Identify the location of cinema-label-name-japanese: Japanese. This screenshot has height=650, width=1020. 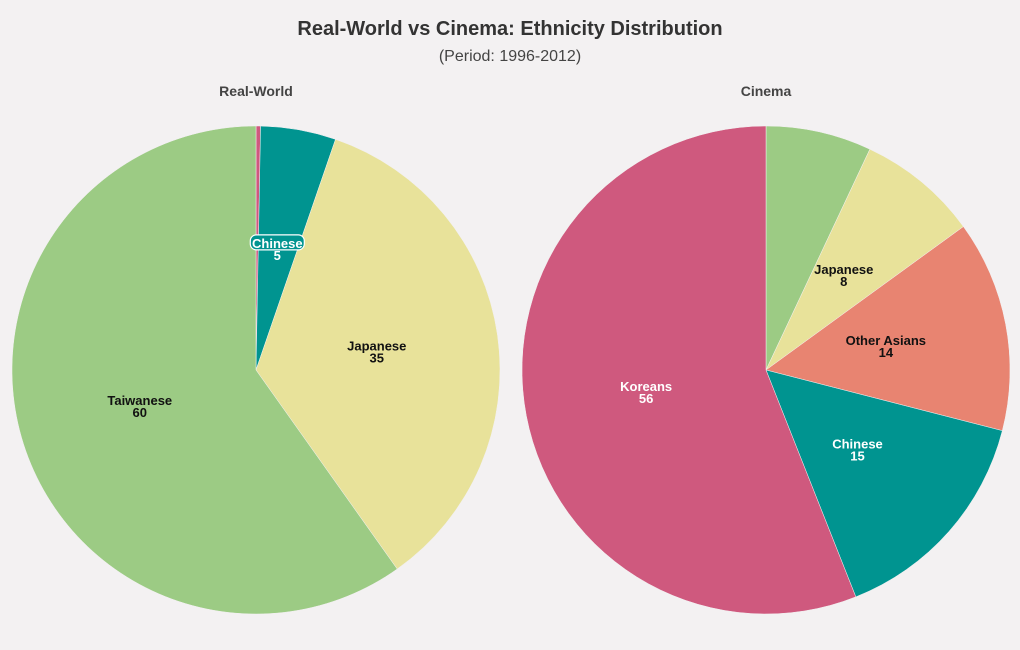
(843, 269).